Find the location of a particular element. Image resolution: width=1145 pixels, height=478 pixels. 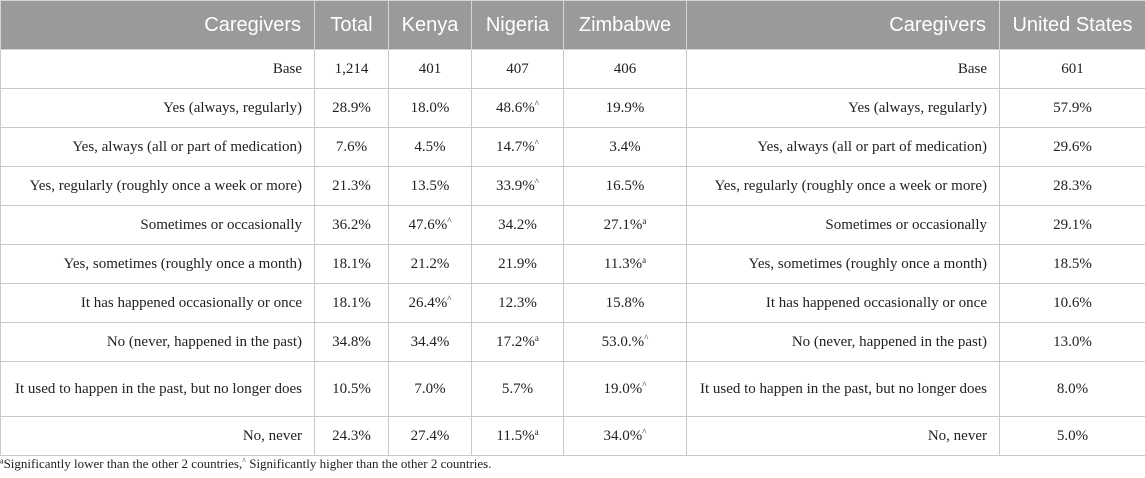

cell-kenya: 26.4%^ is located at coordinates (430, 303).